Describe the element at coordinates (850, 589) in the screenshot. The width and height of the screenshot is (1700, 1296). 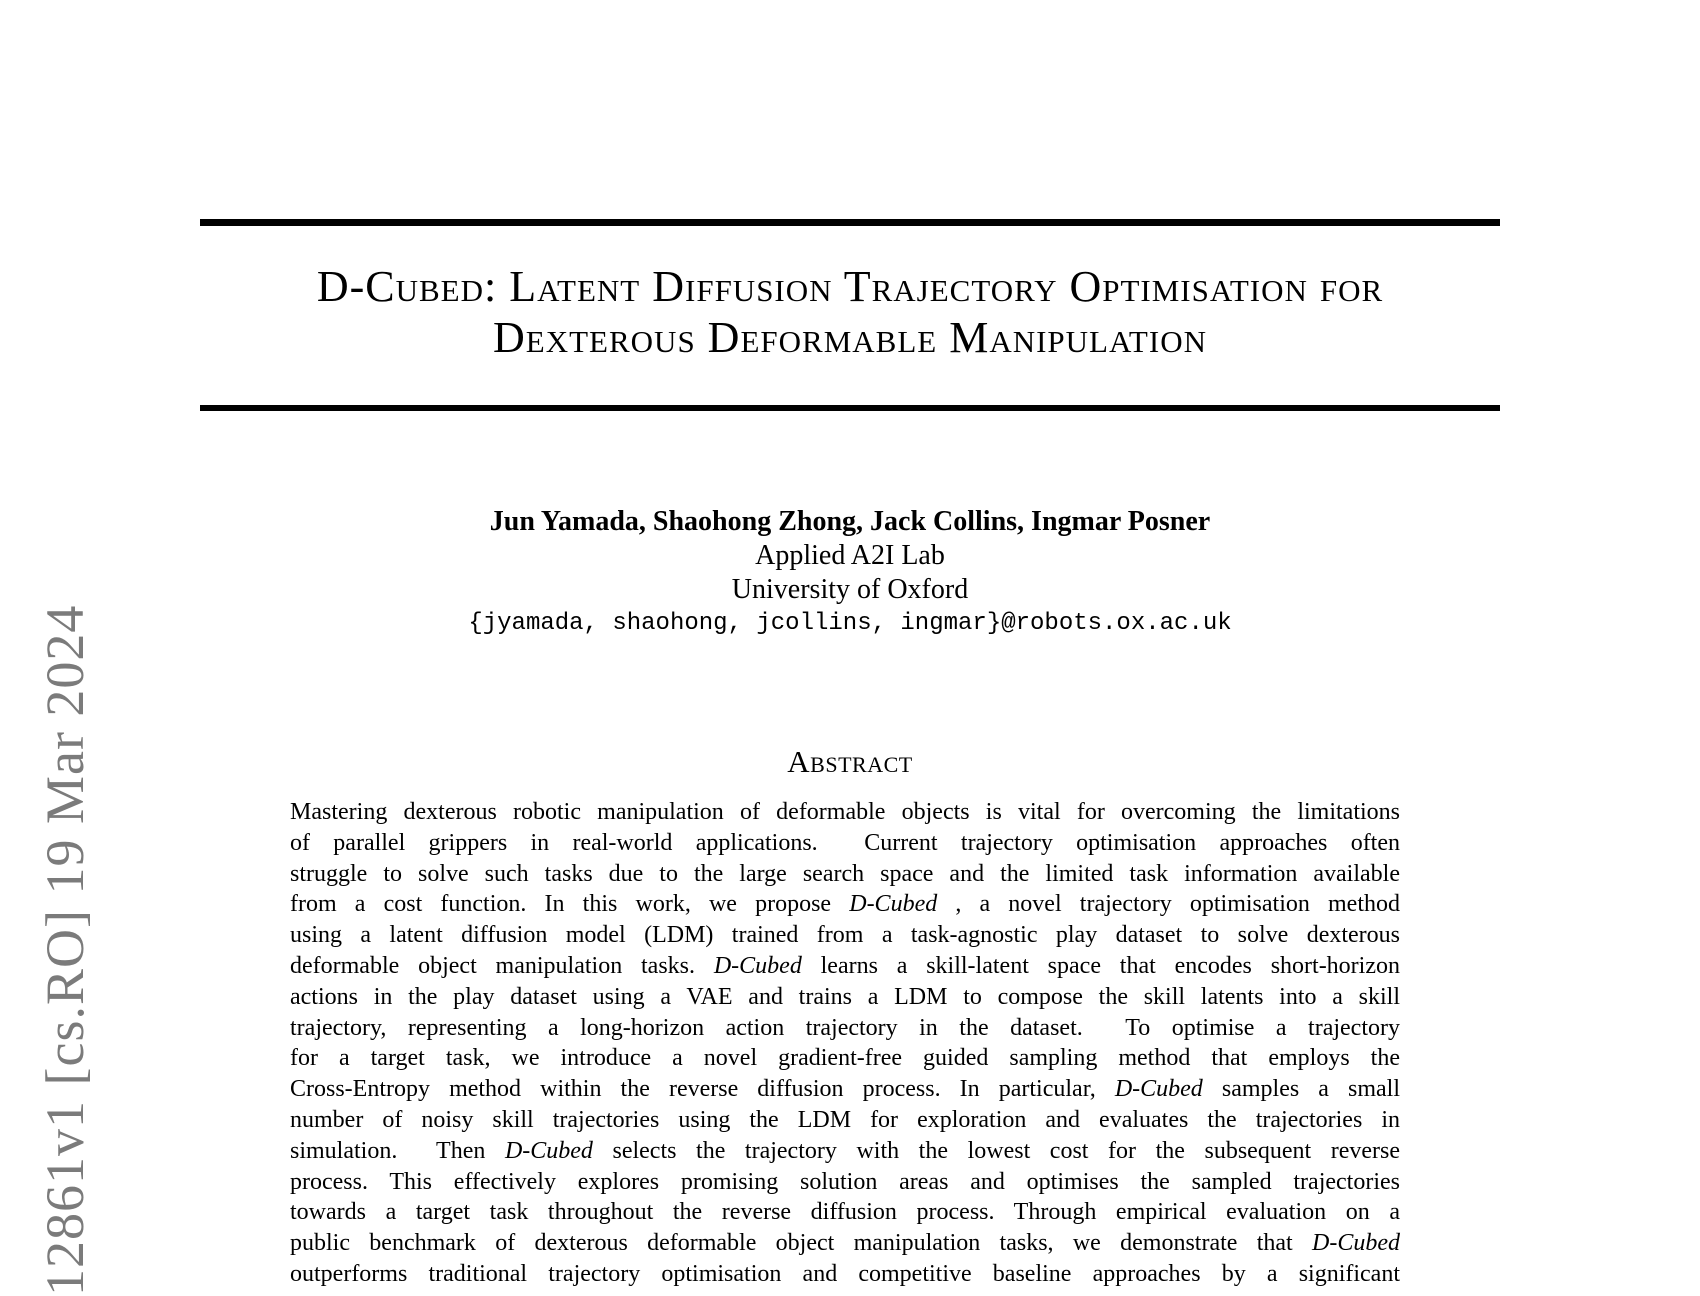
I see `author-institution: University of Oxford` at that location.